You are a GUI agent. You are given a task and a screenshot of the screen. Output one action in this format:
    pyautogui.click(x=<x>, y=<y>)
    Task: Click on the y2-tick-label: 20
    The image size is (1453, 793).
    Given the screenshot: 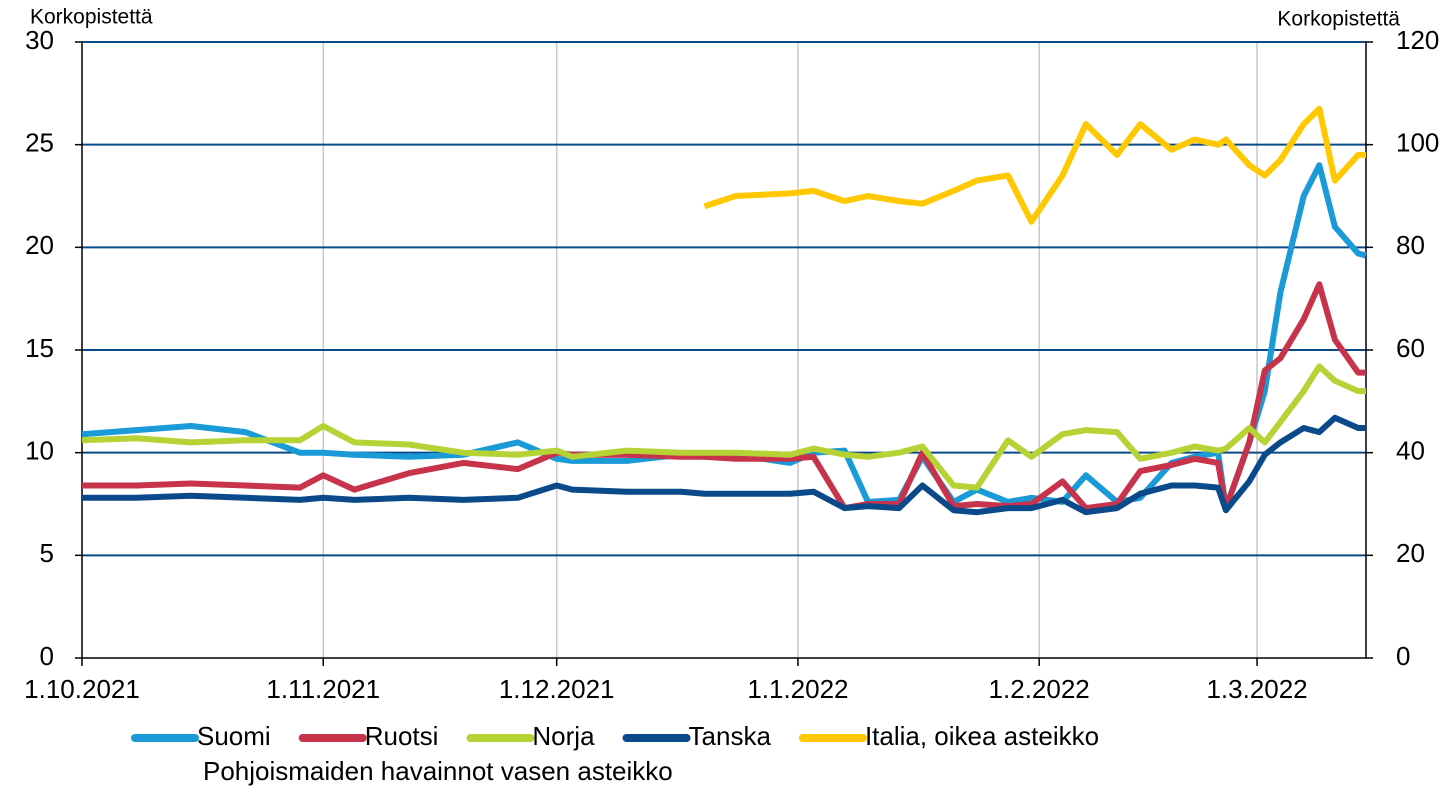 What is the action you would take?
    pyautogui.click(x=1410, y=553)
    